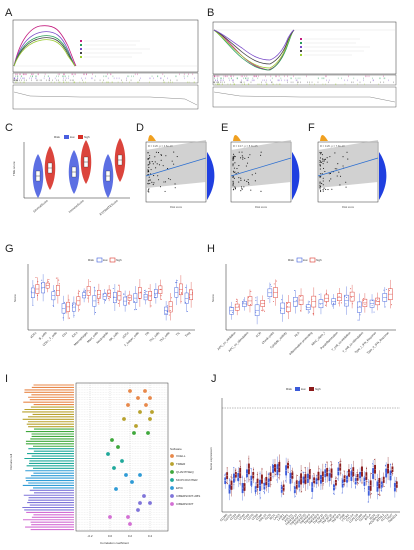 This screenshot has height=550, width=414. I want to click on panel-b-gsea-plot, so click(304, 64).